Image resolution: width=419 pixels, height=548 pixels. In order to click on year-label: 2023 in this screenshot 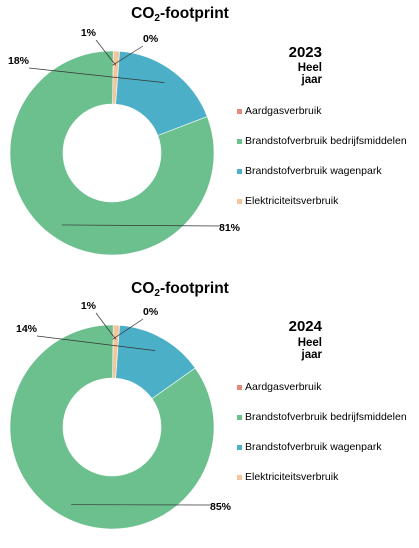, I will do `click(305, 52)`.